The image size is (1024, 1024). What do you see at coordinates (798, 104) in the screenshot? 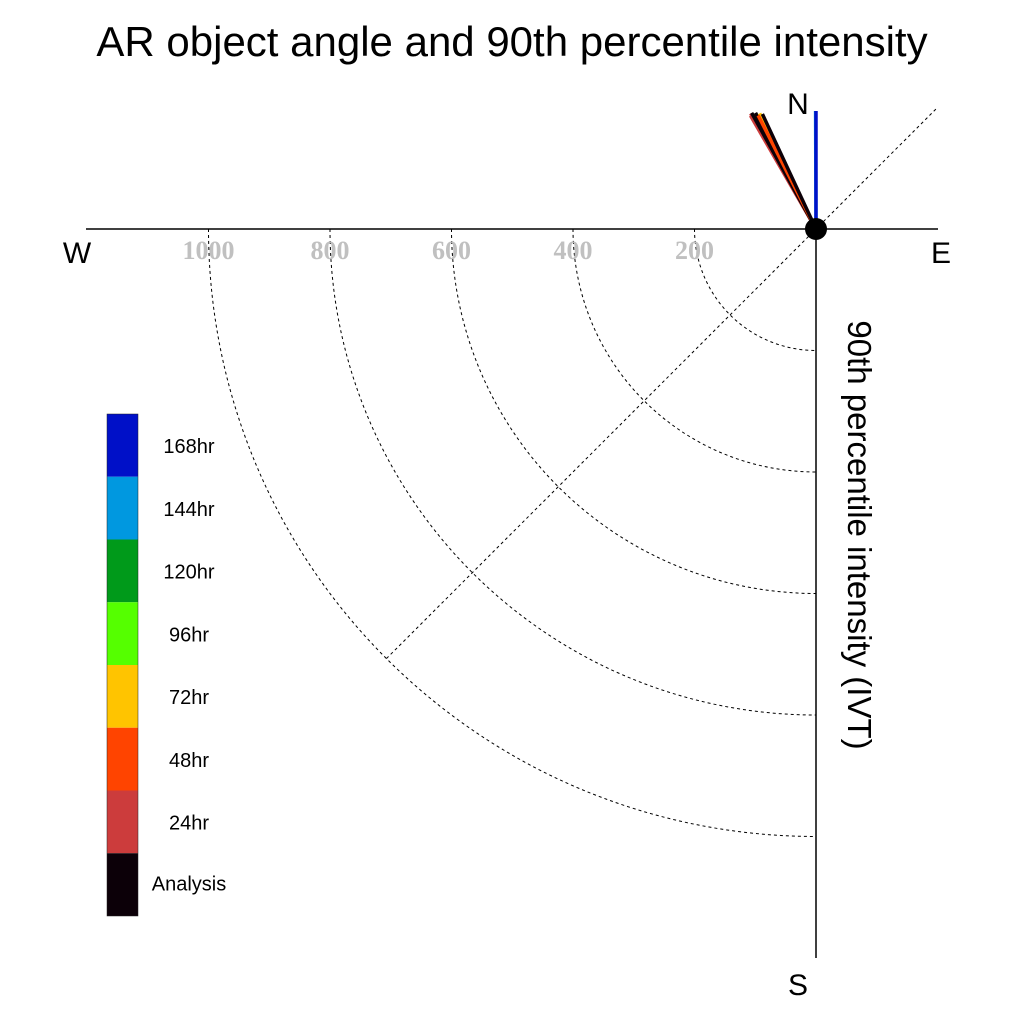
I see `compass-north: N` at bounding box center [798, 104].